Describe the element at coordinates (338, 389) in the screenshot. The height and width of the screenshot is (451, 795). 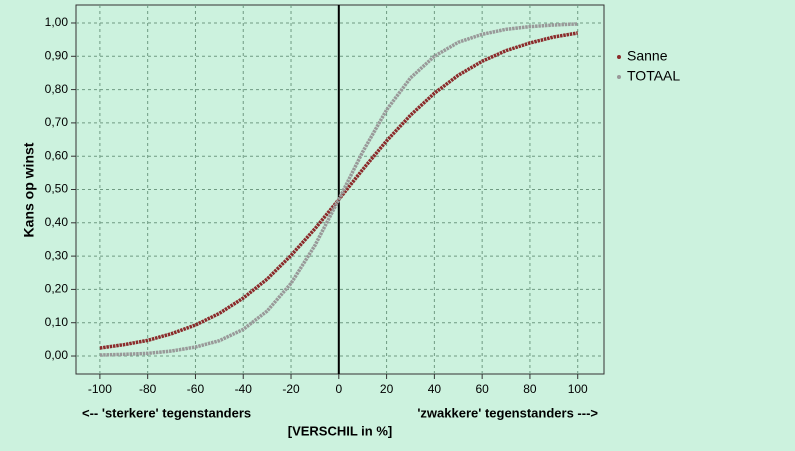
I see `x-tick-label: 0` at that location.